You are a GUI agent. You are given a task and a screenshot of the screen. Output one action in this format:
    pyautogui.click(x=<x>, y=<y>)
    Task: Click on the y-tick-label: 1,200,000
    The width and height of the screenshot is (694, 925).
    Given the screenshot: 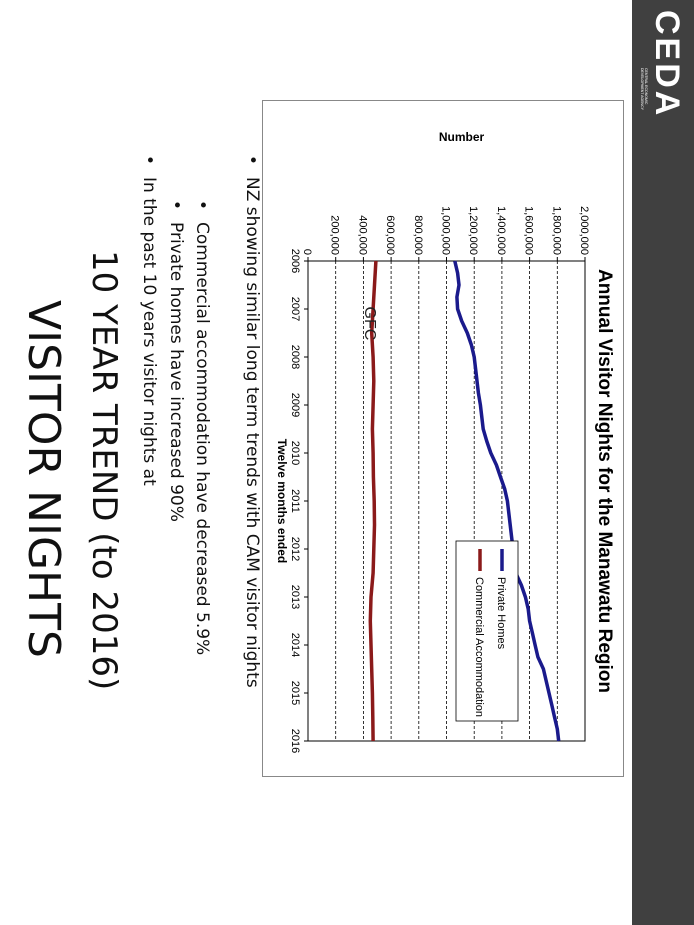 What is the action you would take?
    pyautogui.click(x=473, y=230)
    